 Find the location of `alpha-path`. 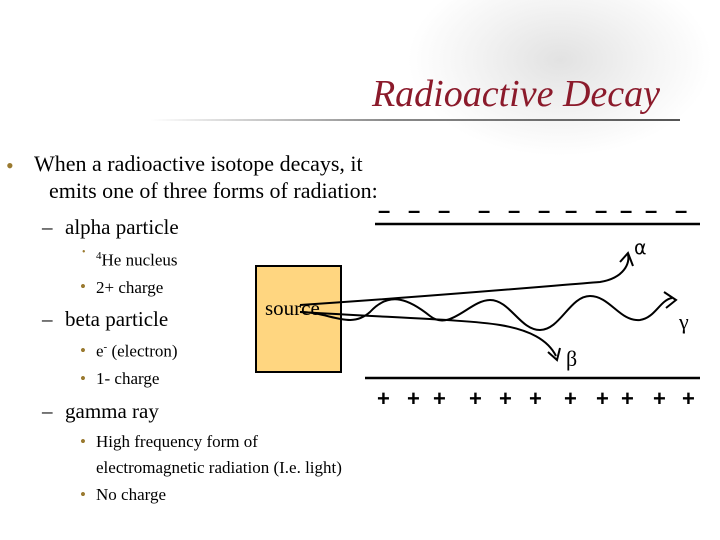

alpha-path is located at coordinates (464, 280).